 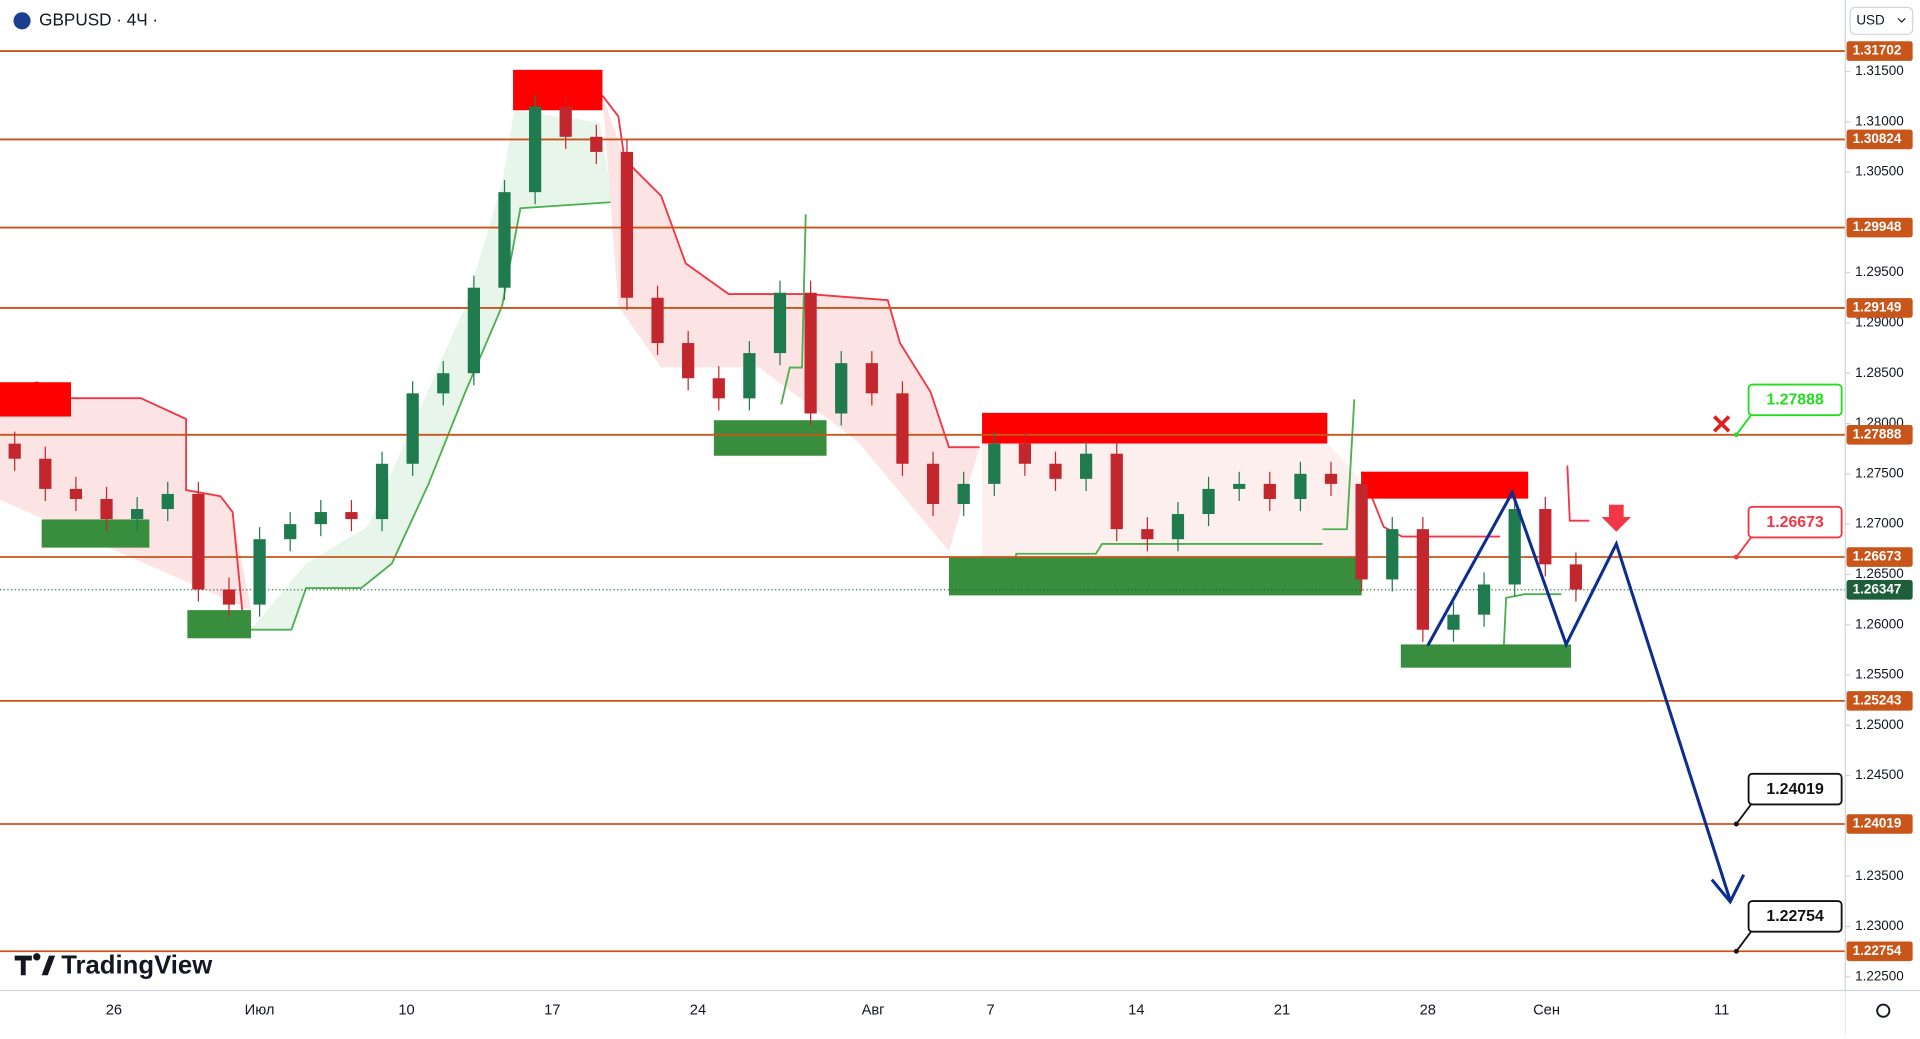 What do you see at coordinates (1879, 875) in the screenshot?
I see `y-tick-label: 1.23500` at bounding box center [1879, 875].